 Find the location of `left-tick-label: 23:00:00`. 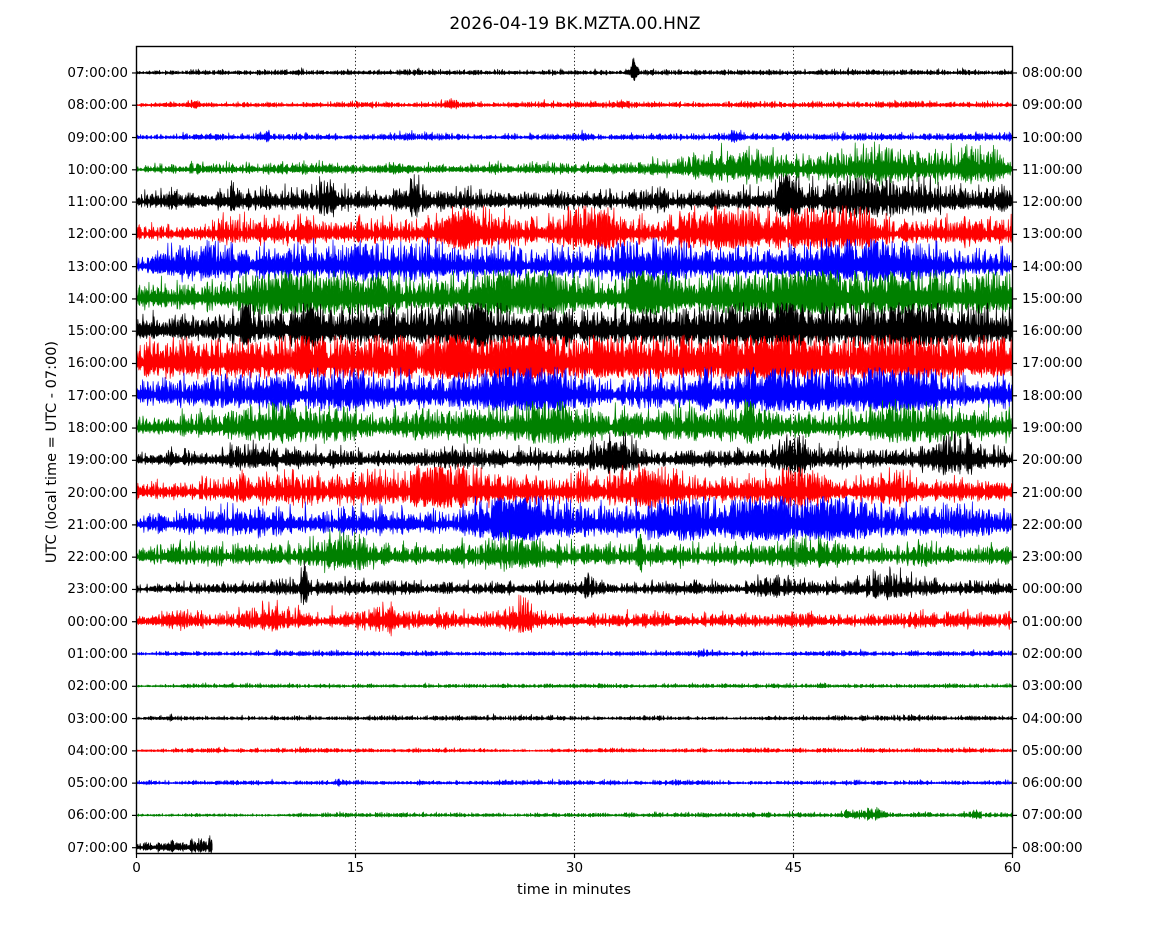

left-tick-label: 23:00:00 is located at coordinates (97, 589).